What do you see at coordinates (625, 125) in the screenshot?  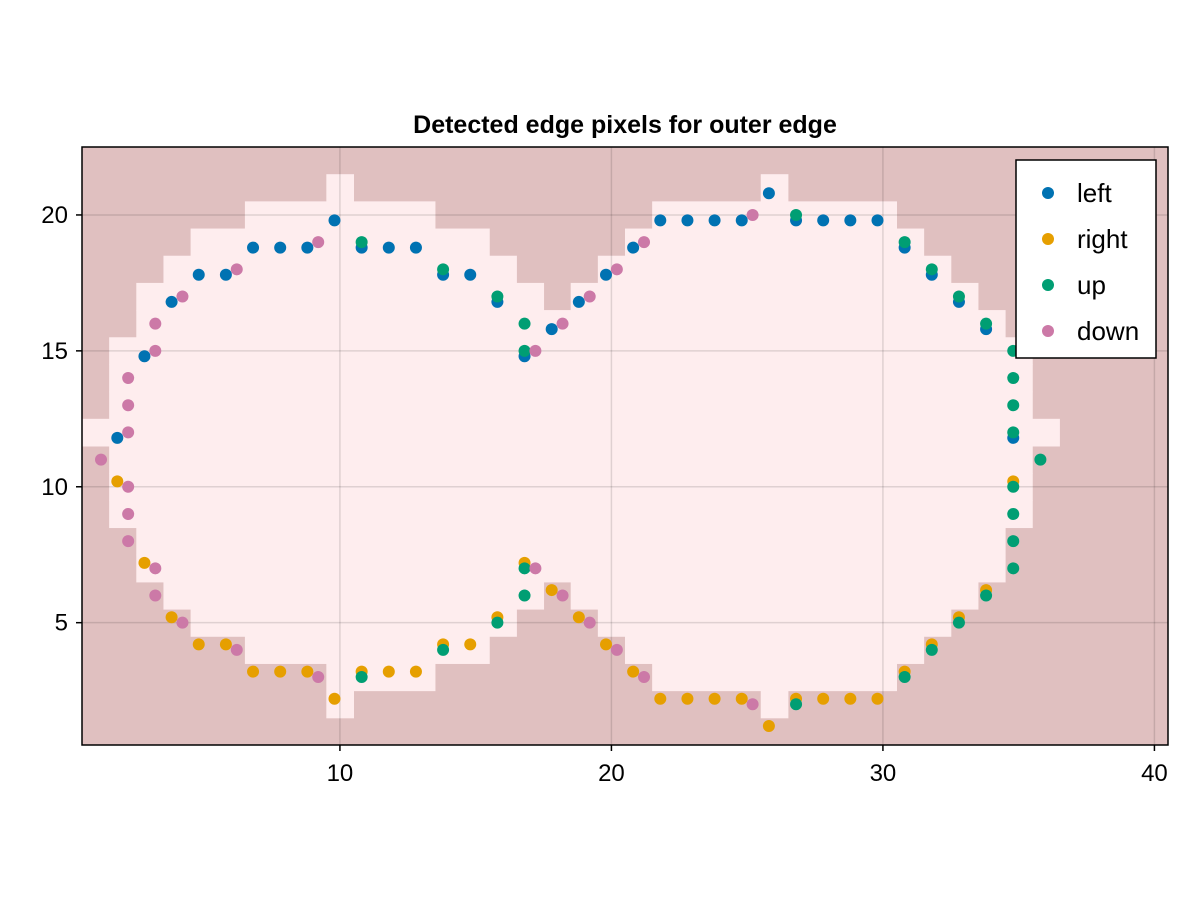 I see `chart-title: Detected edge pixels for outer edge` at bounding box center [625, 125].